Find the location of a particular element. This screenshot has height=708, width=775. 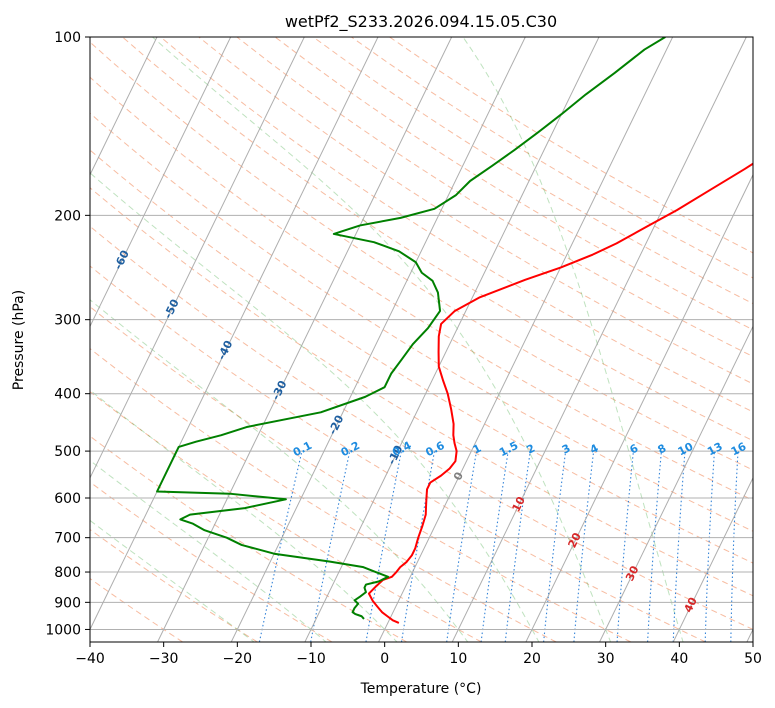

y-tick-label: 200 is located at coordinates (67, 216).